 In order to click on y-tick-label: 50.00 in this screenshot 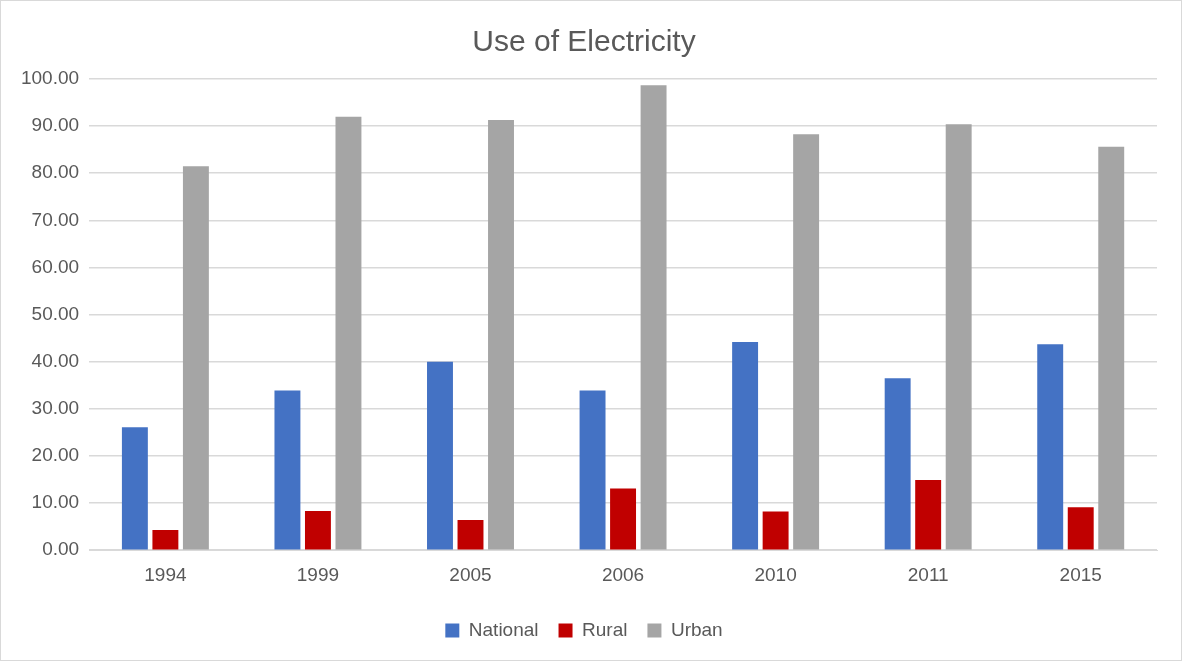, I will do `click(55, 313)`.